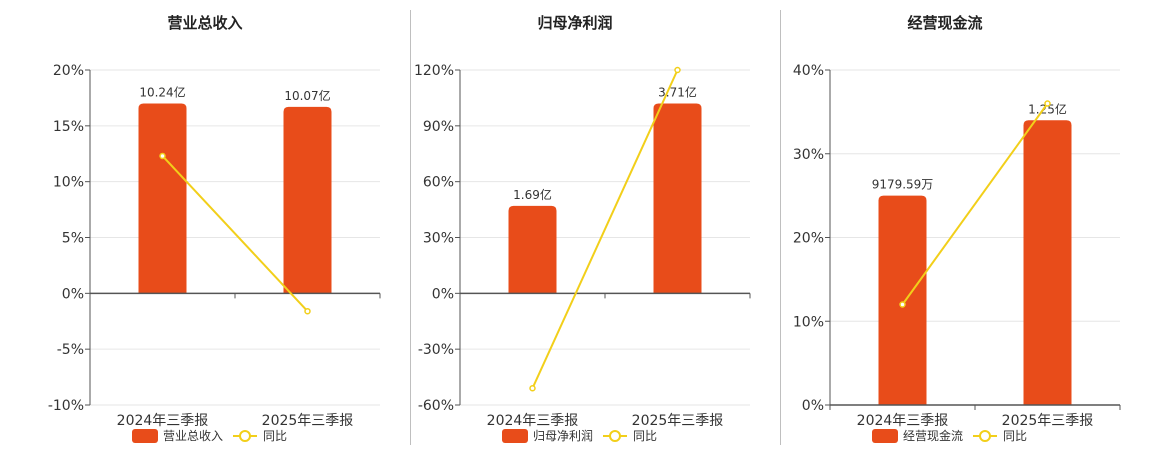 This screenshot has height=454, width=1160. I want to click on y-tick-label: 90%, so click(438, 127).